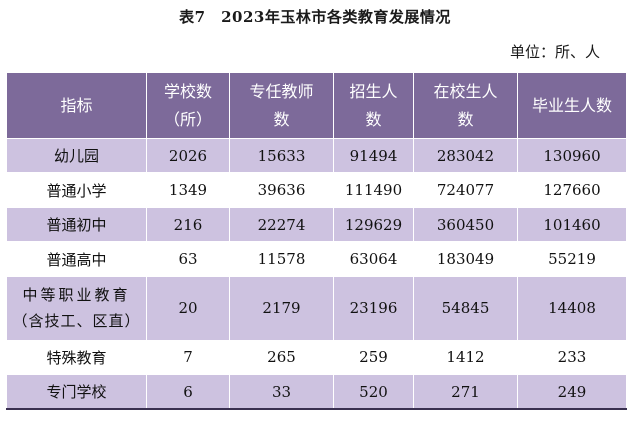 This screenshot has width=630, height=424. Describe the element at coordinates (572, 259) in the screenshot. I see `cell-graduates: 55219` at that location.